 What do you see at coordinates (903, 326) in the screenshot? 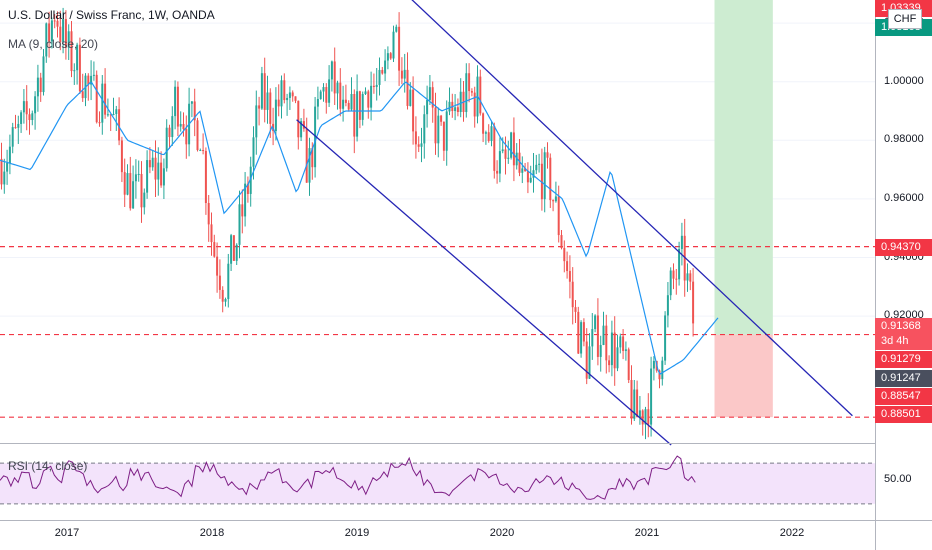
I see `price-tag: 0.91368` at bounding box center [903, 326].